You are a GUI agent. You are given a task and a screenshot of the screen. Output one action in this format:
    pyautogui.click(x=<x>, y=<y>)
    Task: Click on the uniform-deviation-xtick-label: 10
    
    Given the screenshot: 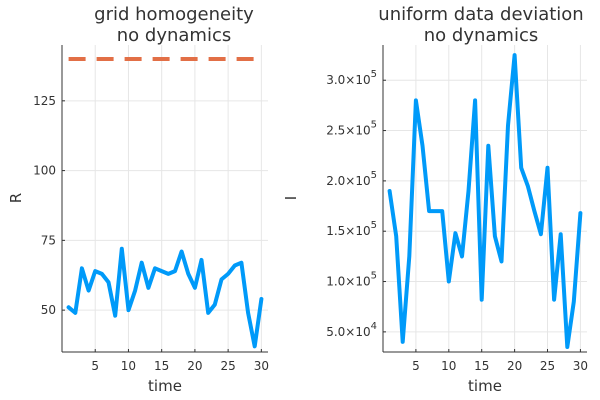 What is the action you would take?
    pyautogui.click(x=448, y=366)
    